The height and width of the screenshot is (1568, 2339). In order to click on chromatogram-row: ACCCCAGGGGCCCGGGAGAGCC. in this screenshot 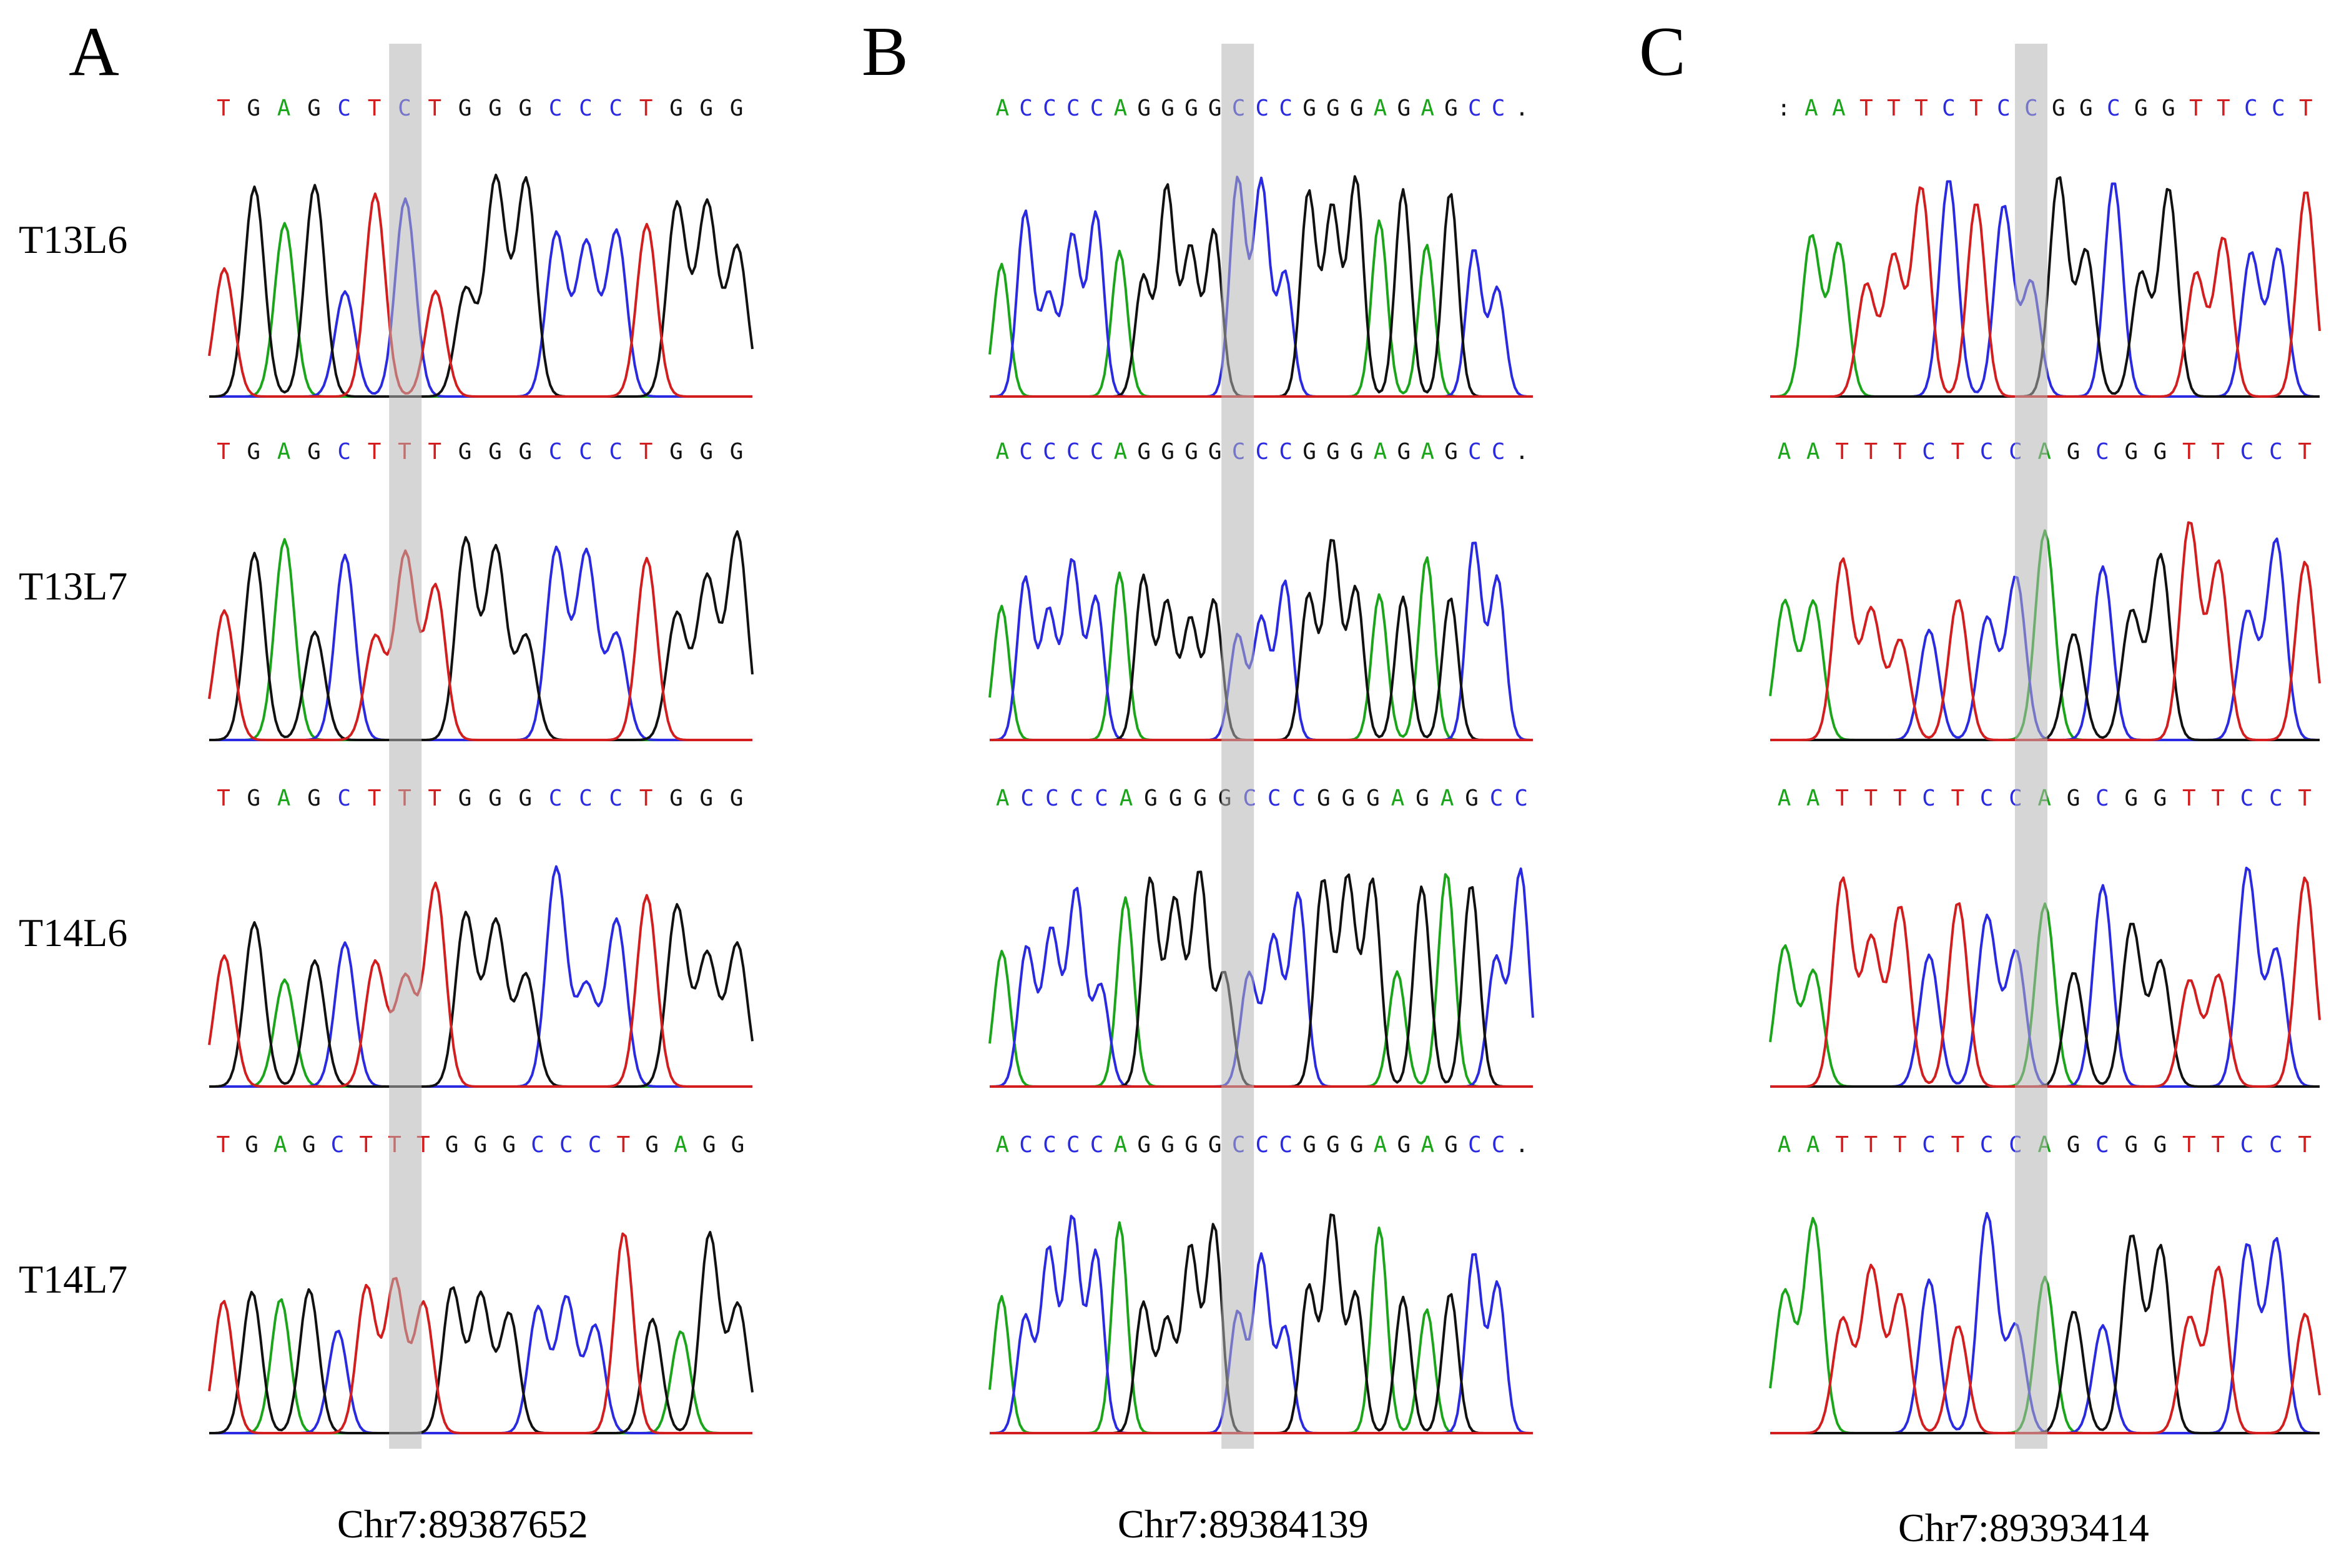, I will do `click(1260, 1283)`.